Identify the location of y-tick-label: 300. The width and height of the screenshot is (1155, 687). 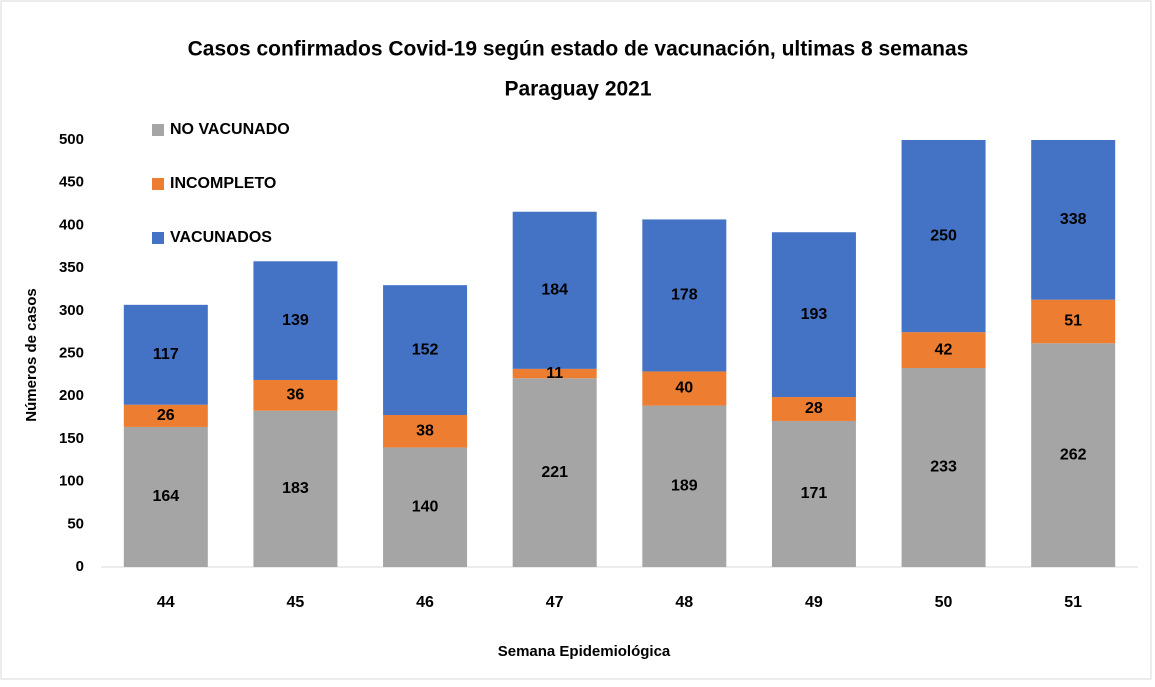
(71, 310).